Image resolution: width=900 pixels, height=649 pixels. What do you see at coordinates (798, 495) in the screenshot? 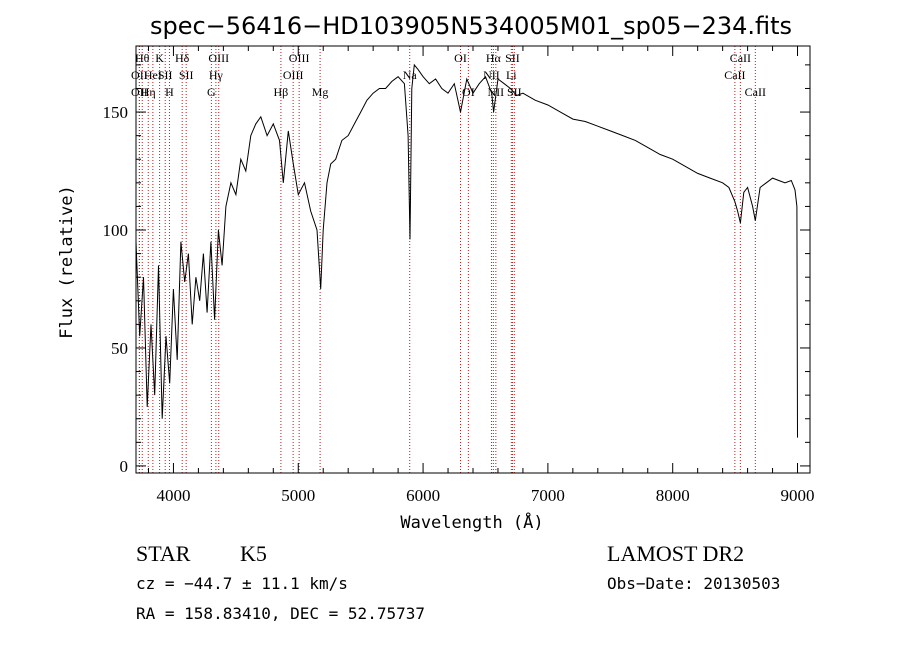
I see `x-tick-label-5: 9000` at bounding box center [798, 495].